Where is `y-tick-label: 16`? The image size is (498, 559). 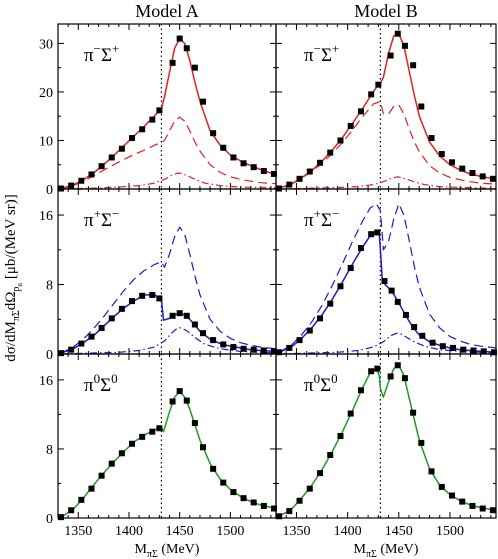 y-tick-label: 16 is located at coordinates (46, 381).